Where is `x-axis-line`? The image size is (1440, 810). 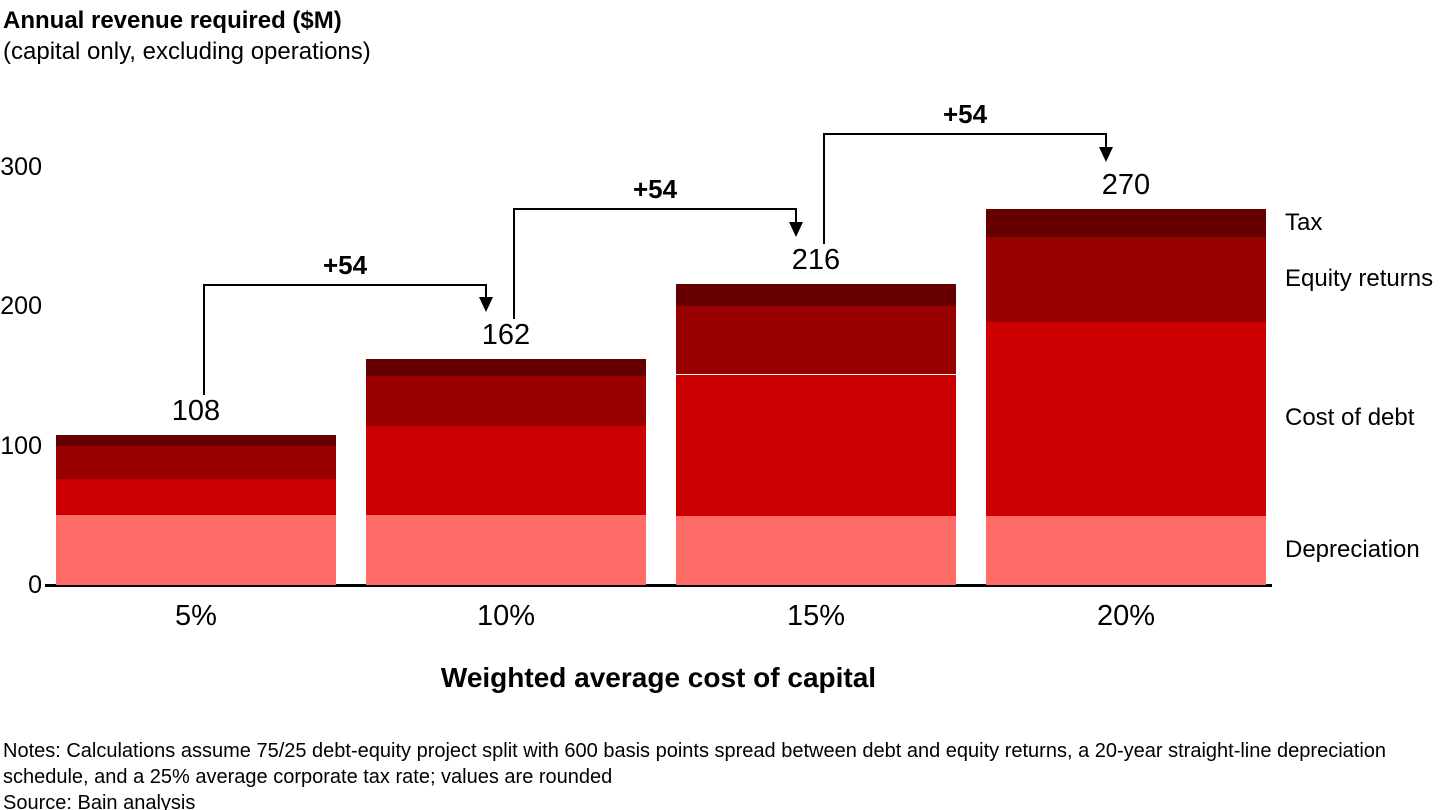 x-axis-line is located at coordinates (658, 585).